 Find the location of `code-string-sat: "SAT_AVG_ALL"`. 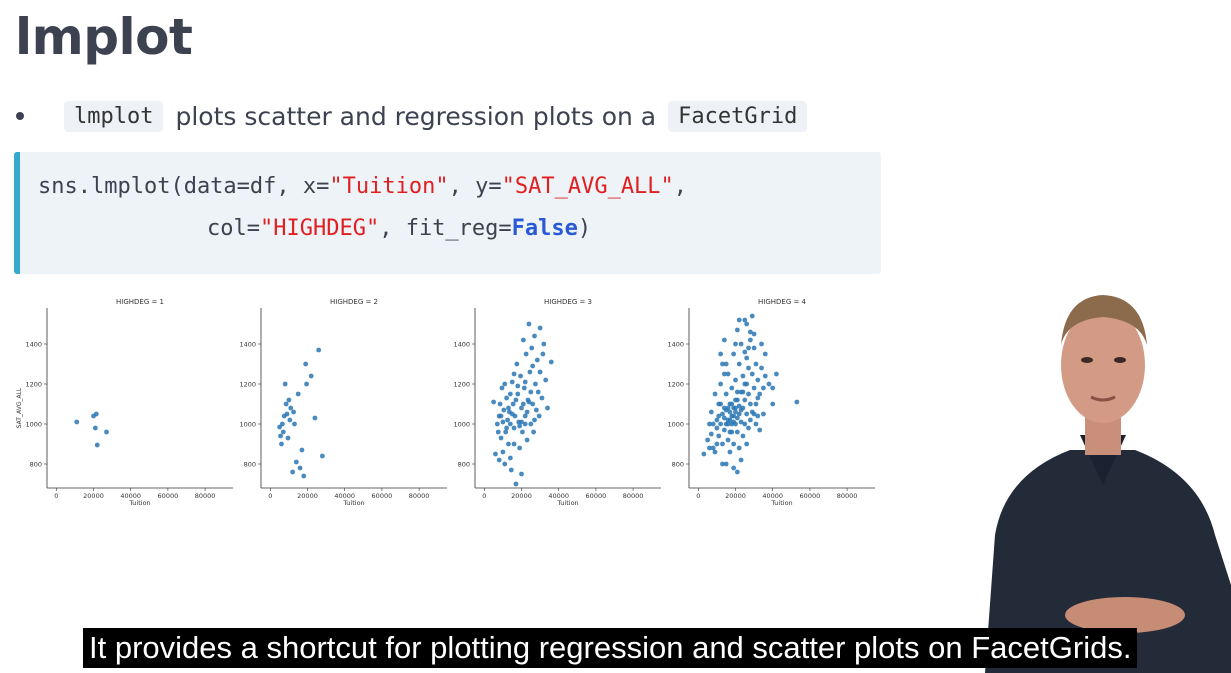

code-string-sat: "SAT_AVG_ALL" is located at coordinates (587, 186).